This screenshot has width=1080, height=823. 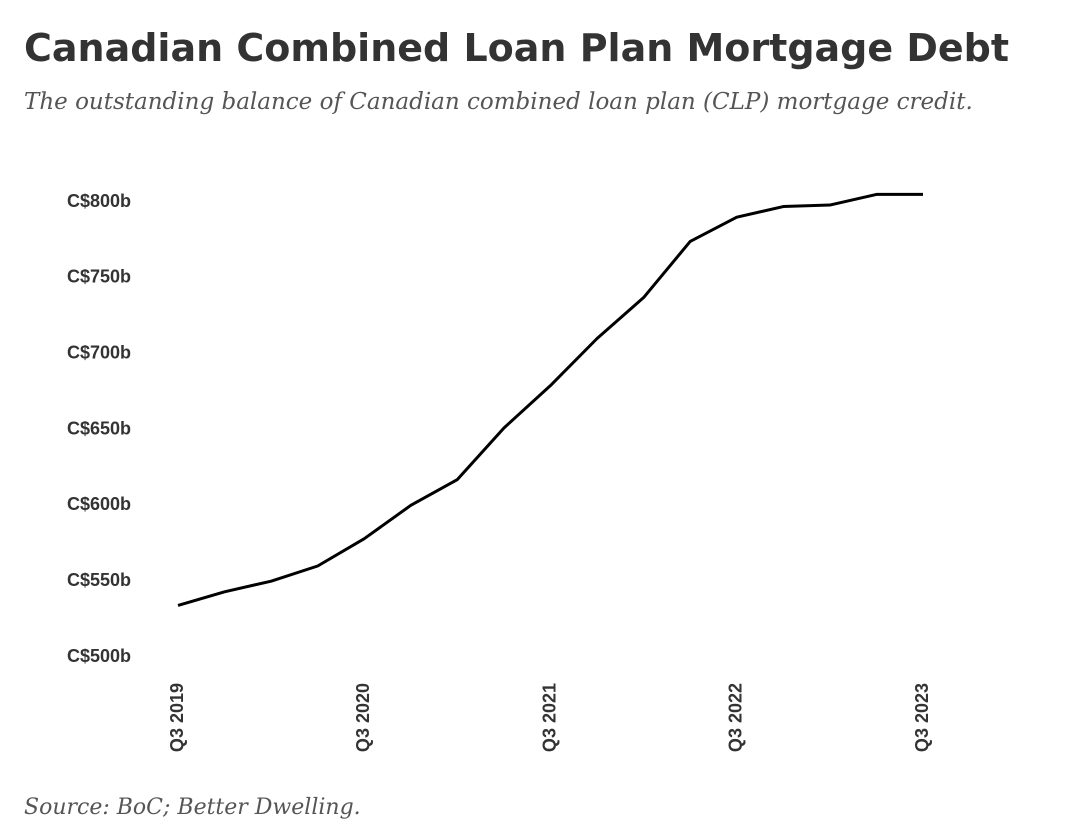 What do you see at coordinates (192, 807) in the screenshot?
I see `source-note: Source: BoC; Better Dwelling.` at bounding box center [192, 807].